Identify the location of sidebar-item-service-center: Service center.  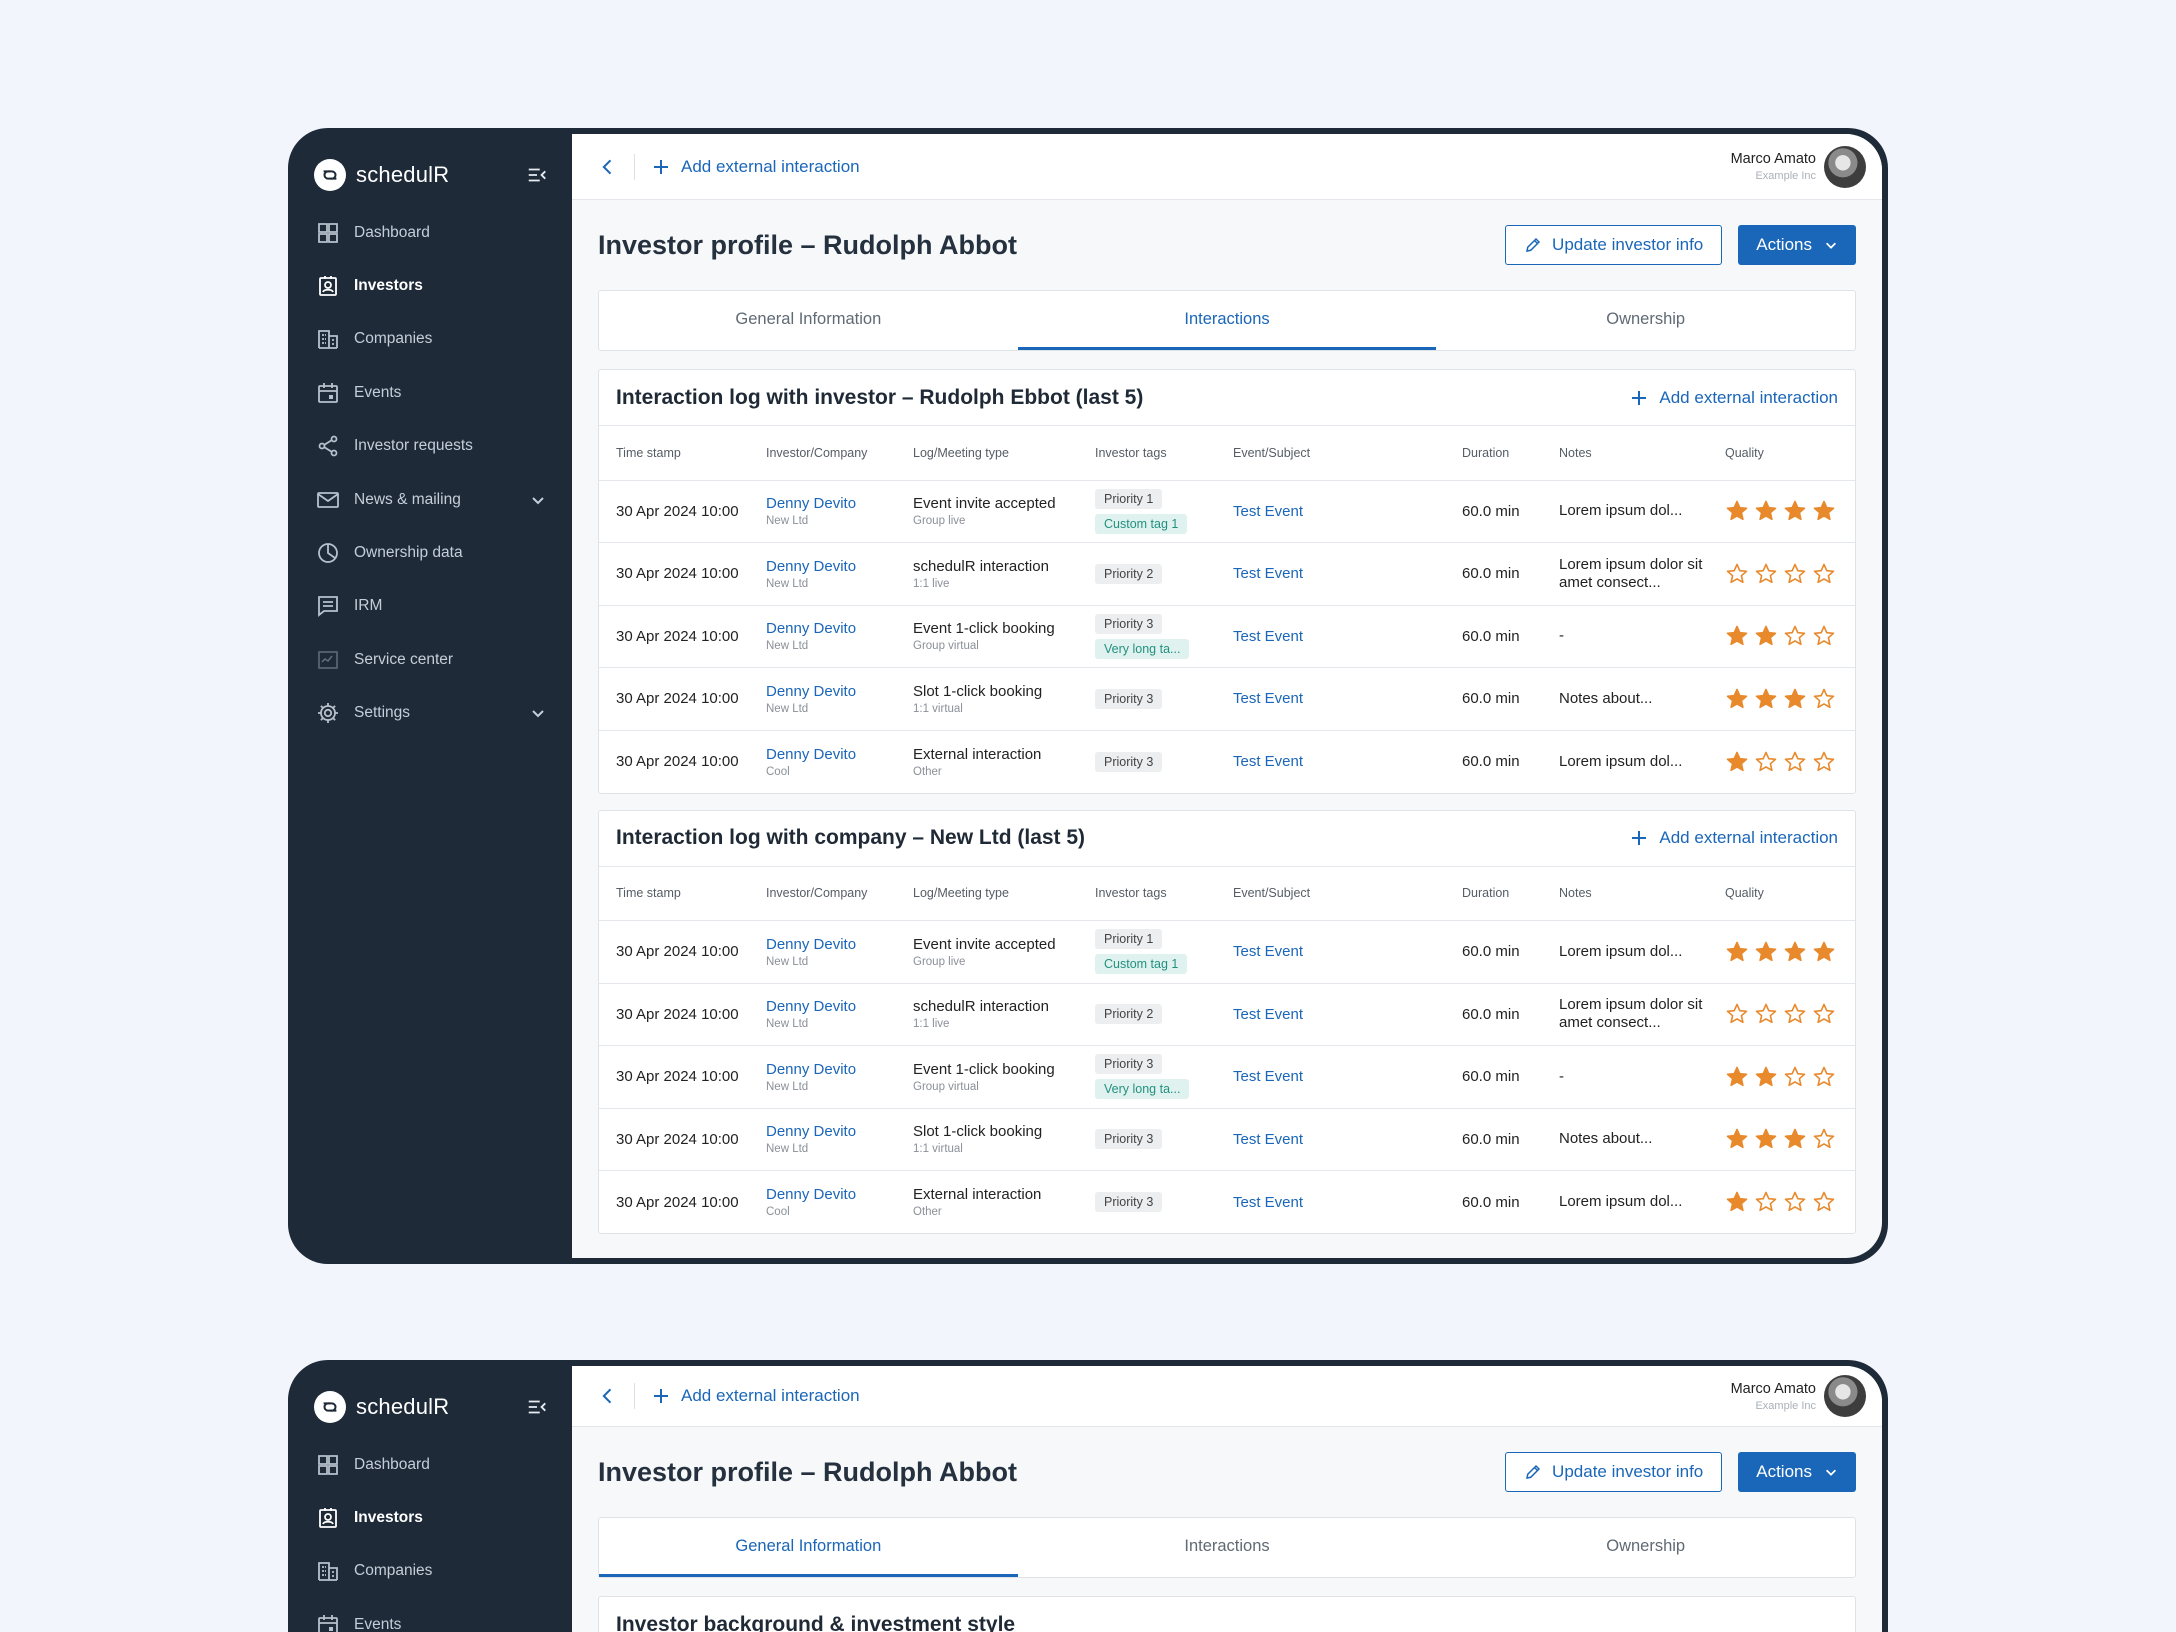
(430, 659).